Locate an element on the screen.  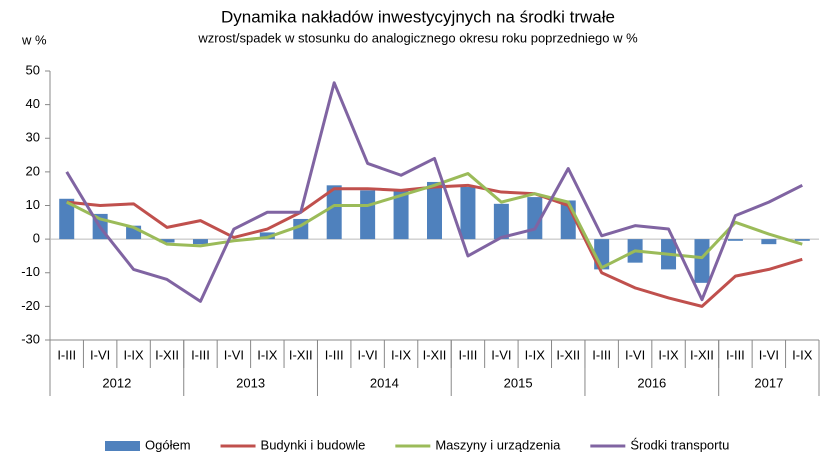
y-tick-label: 10 is located at coordinates (33, 204).